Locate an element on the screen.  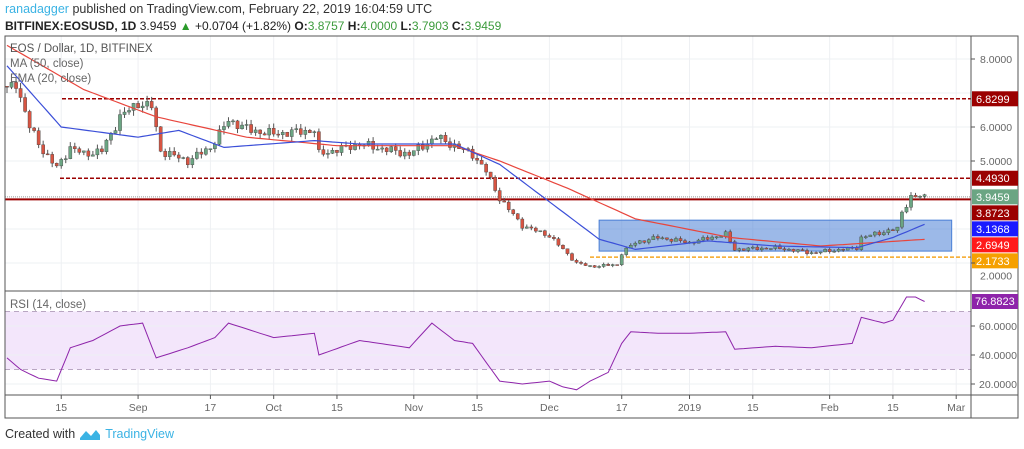
tradingview-link: TradingView is located at coordinates (139, 434).